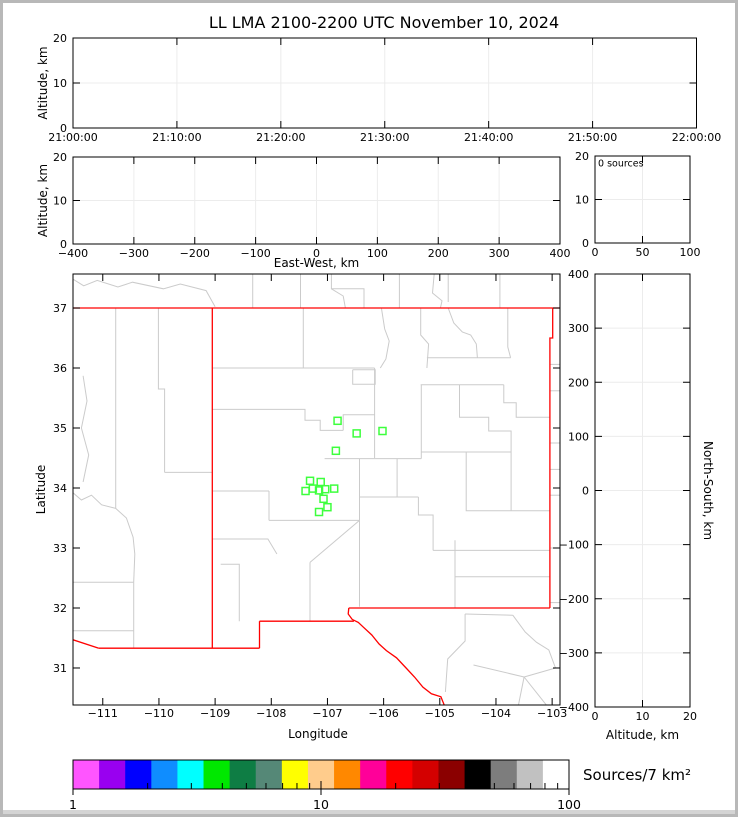 The height and width of the screenshot is (817, 738). I want to click on time-axis-tick-label: 21:40:00, so click(488, 137).